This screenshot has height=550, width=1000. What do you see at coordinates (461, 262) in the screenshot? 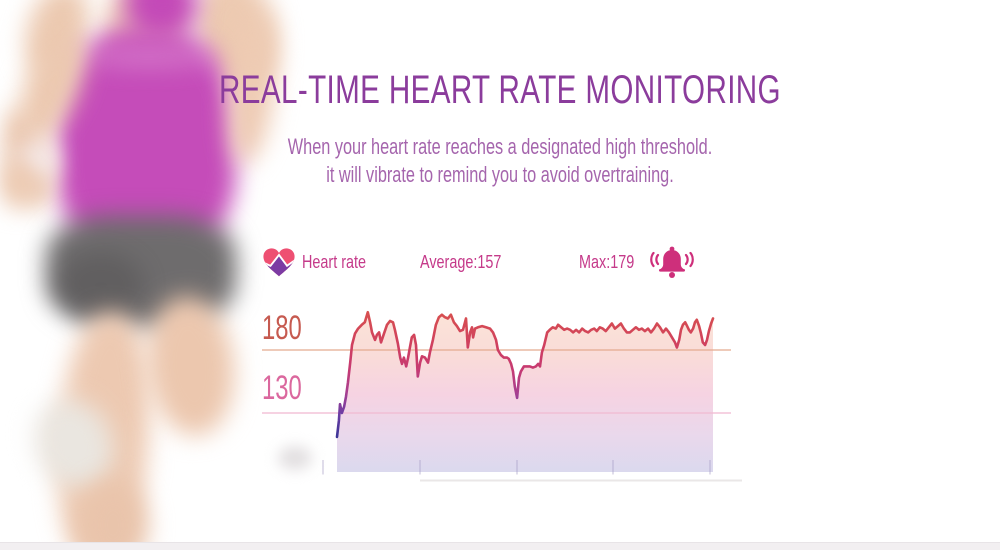
I see `legend-average-value: Average:157` at bounding box center [461, 262].